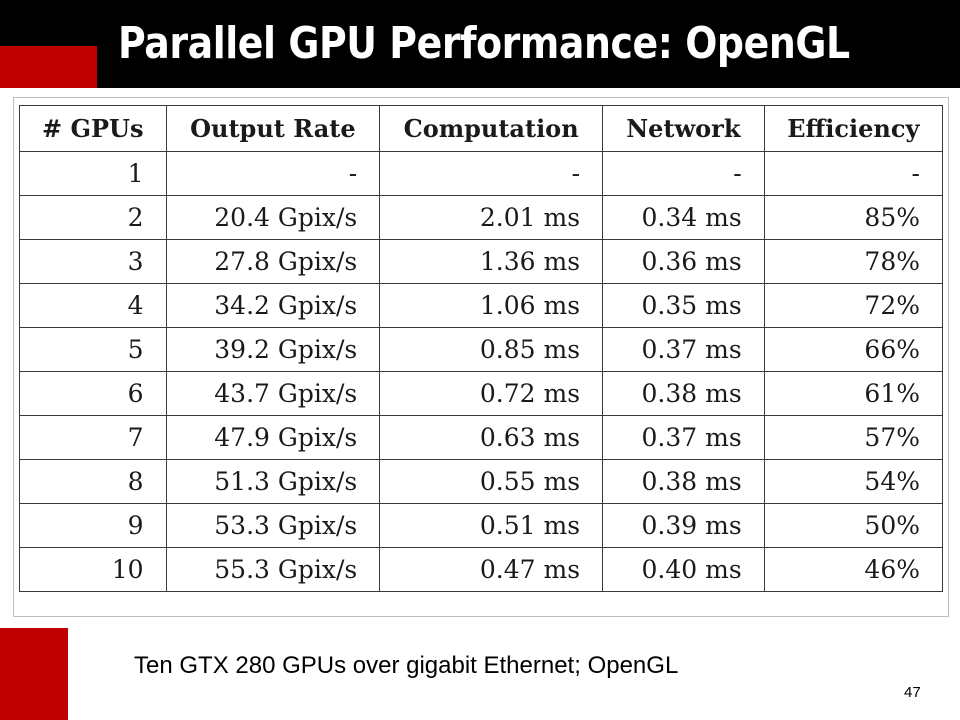 This screenshot has height=720, width=960. I want to click on cell-output-rate: 55.3 Gpix/s, so click(273, 569).